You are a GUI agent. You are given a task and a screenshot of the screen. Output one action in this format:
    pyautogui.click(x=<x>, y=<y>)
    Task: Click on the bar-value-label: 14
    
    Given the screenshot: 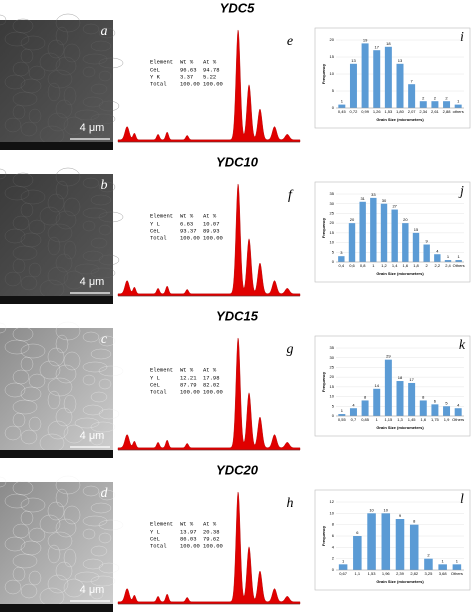 What is the action you would take?
    pyautogui.click(x=377, y=385)
    